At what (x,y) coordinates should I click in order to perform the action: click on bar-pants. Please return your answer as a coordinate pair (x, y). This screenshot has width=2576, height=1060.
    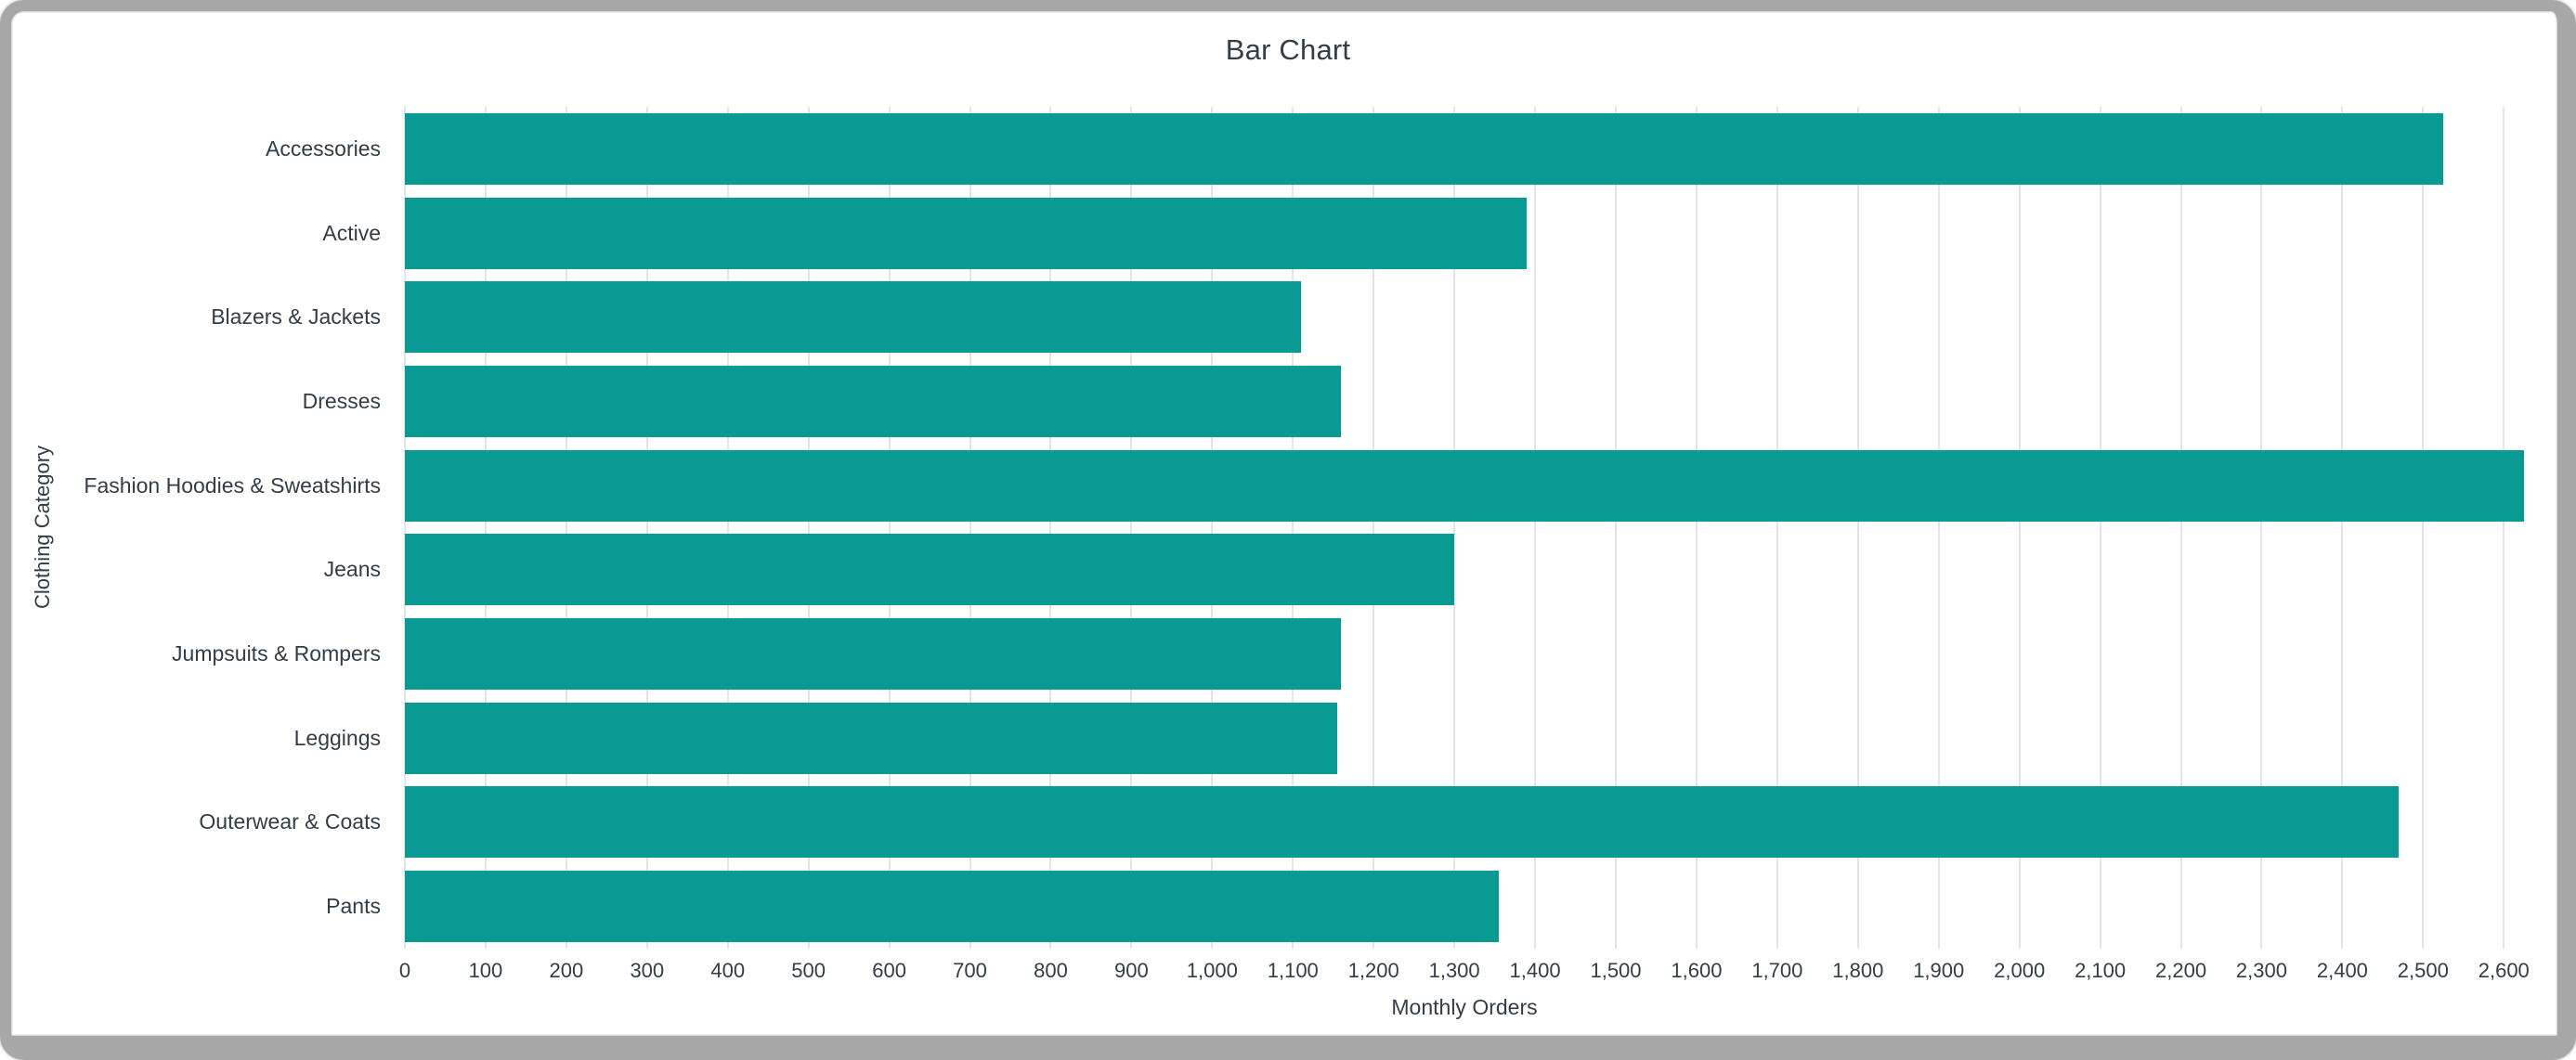
    Looking at the image, I should click on (952, 907).